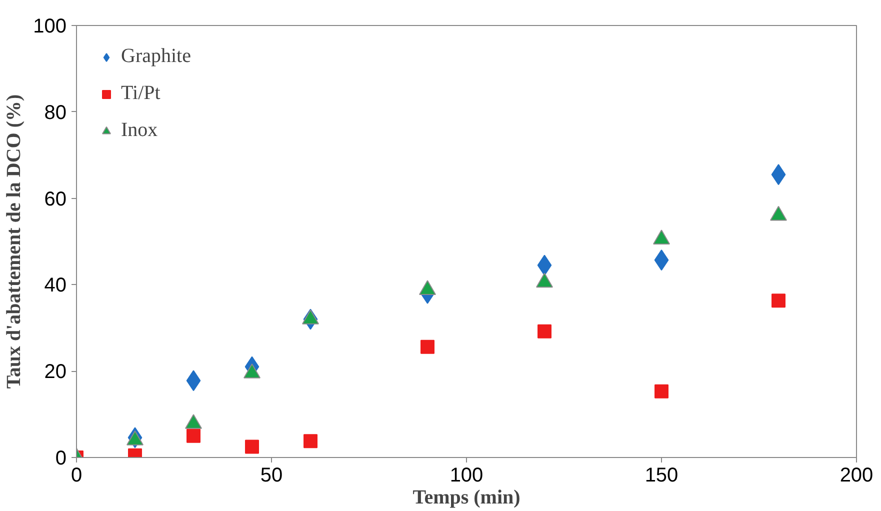 The width and height of the screenshot is (881, 511). I want to click on x-tick-label: 150, so click(661, 475).